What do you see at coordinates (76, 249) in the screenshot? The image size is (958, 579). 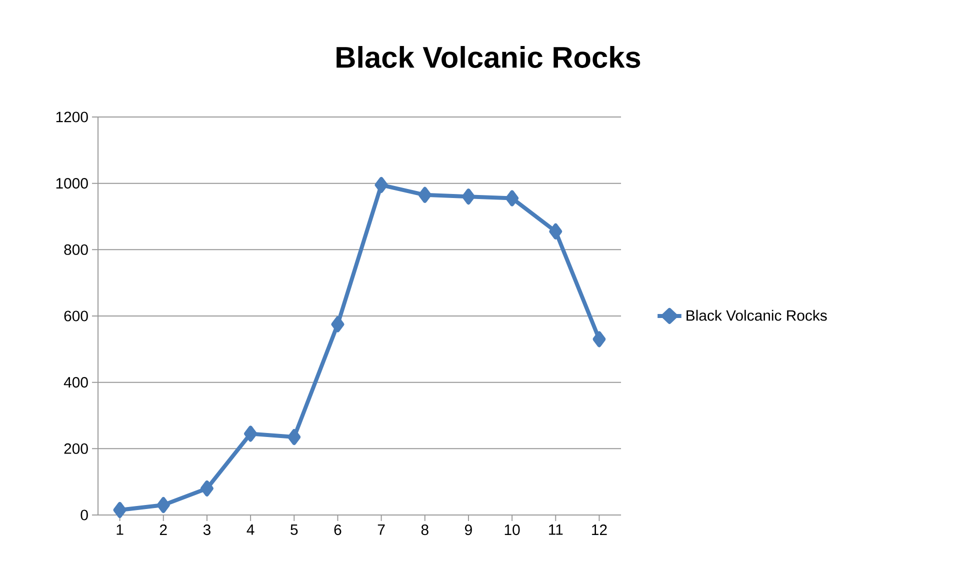 I see `y-tick-label: 800` at bounding box center [76, 249].